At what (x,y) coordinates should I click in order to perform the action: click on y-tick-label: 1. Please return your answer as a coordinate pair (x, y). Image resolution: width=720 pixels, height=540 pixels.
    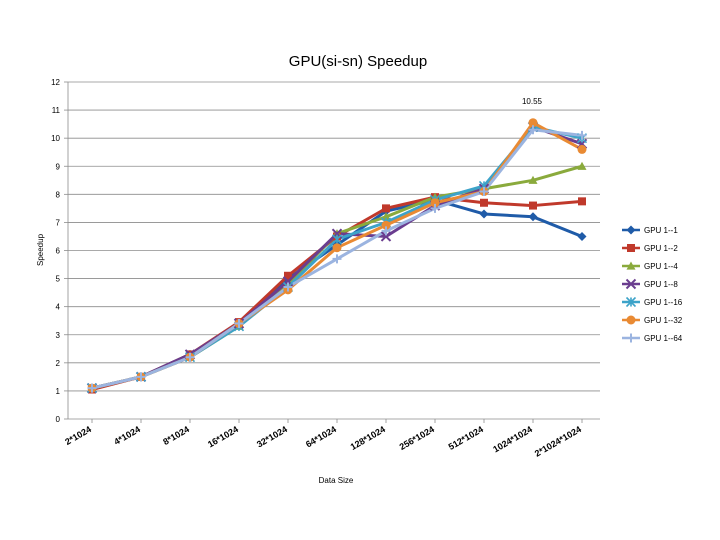
    Looking at the image, I should click on (58, 391).